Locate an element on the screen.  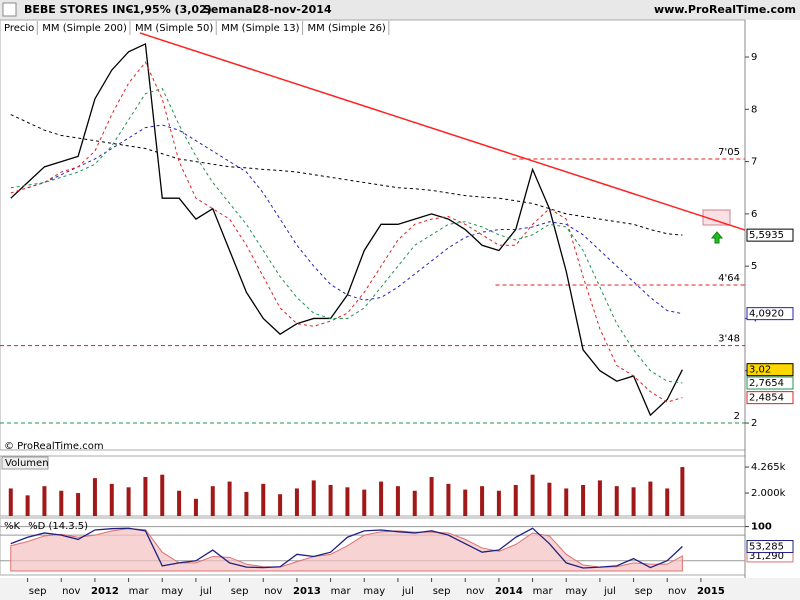
level-label: 2 is located at coordinates (737, 416).